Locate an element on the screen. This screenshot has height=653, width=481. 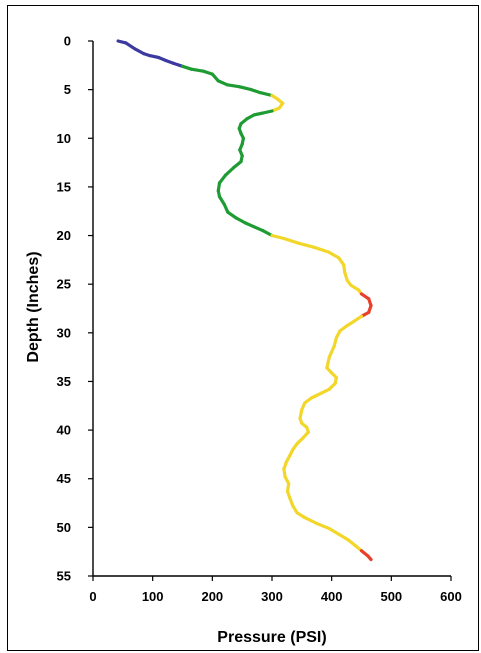
x-tick-label: 400 is located at coordinates (332, 596).